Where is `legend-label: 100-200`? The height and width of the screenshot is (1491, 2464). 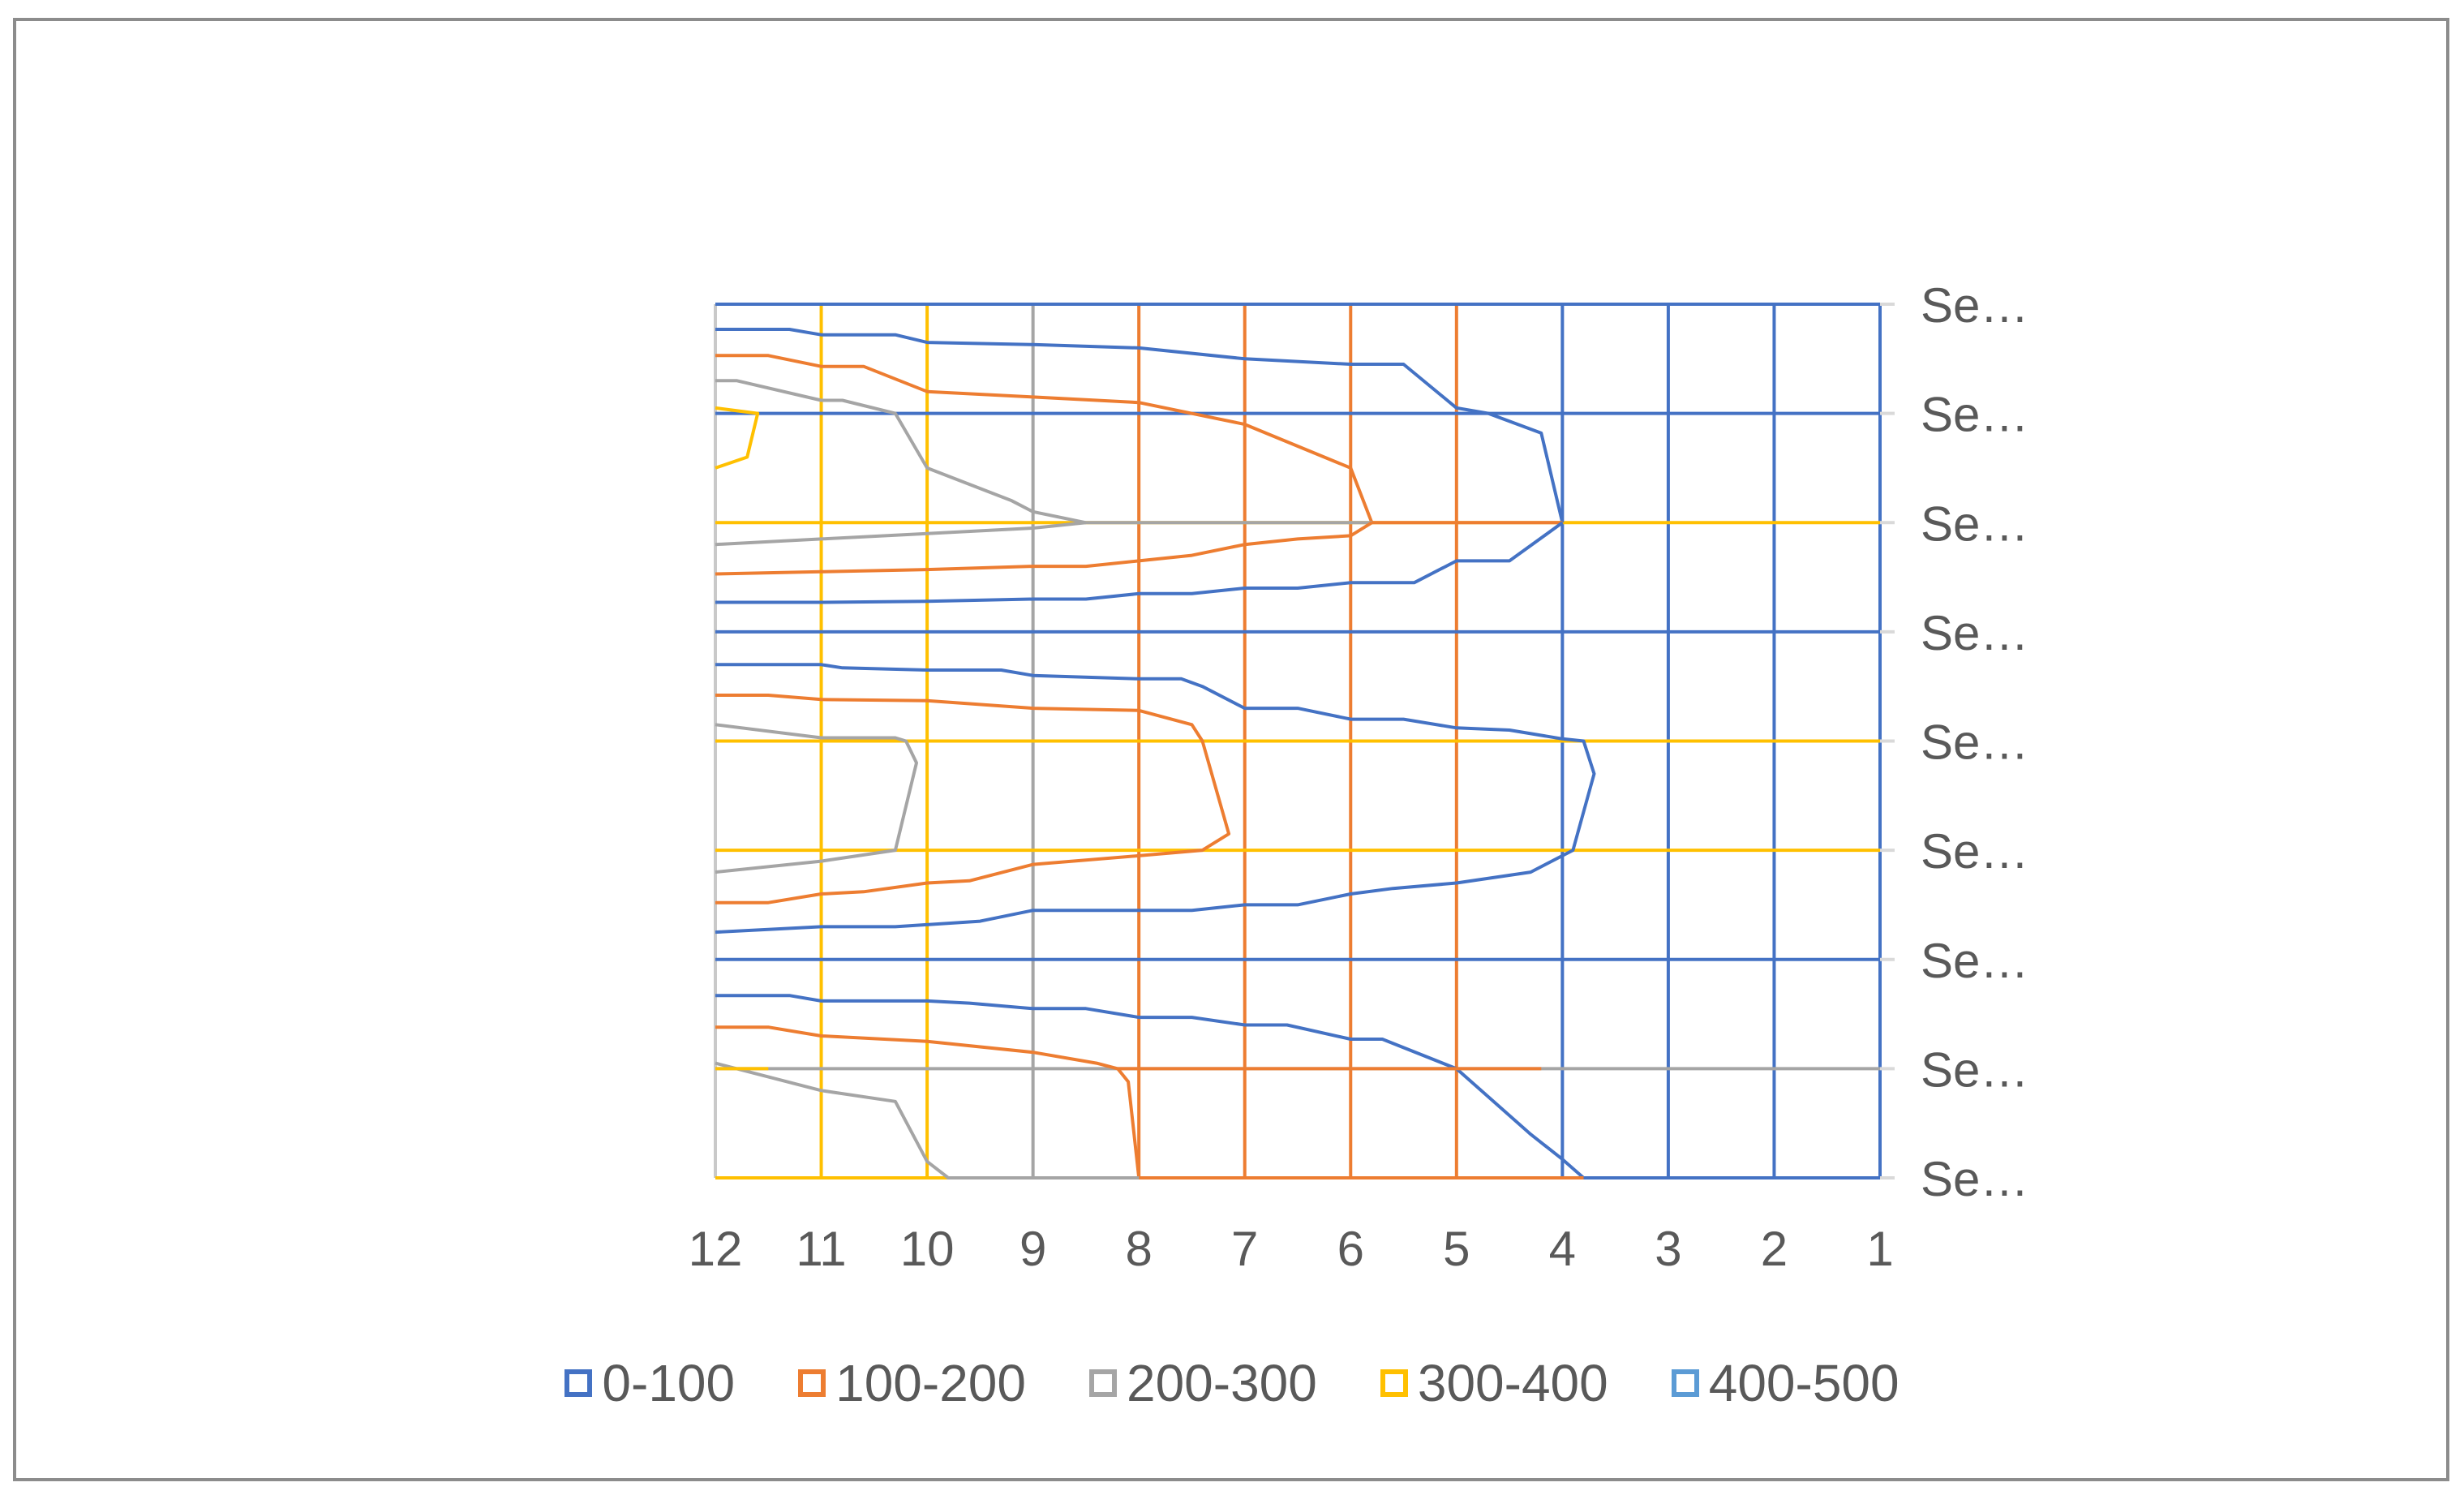
legend-label: 100-200 is located at coordinates (930, 1383).